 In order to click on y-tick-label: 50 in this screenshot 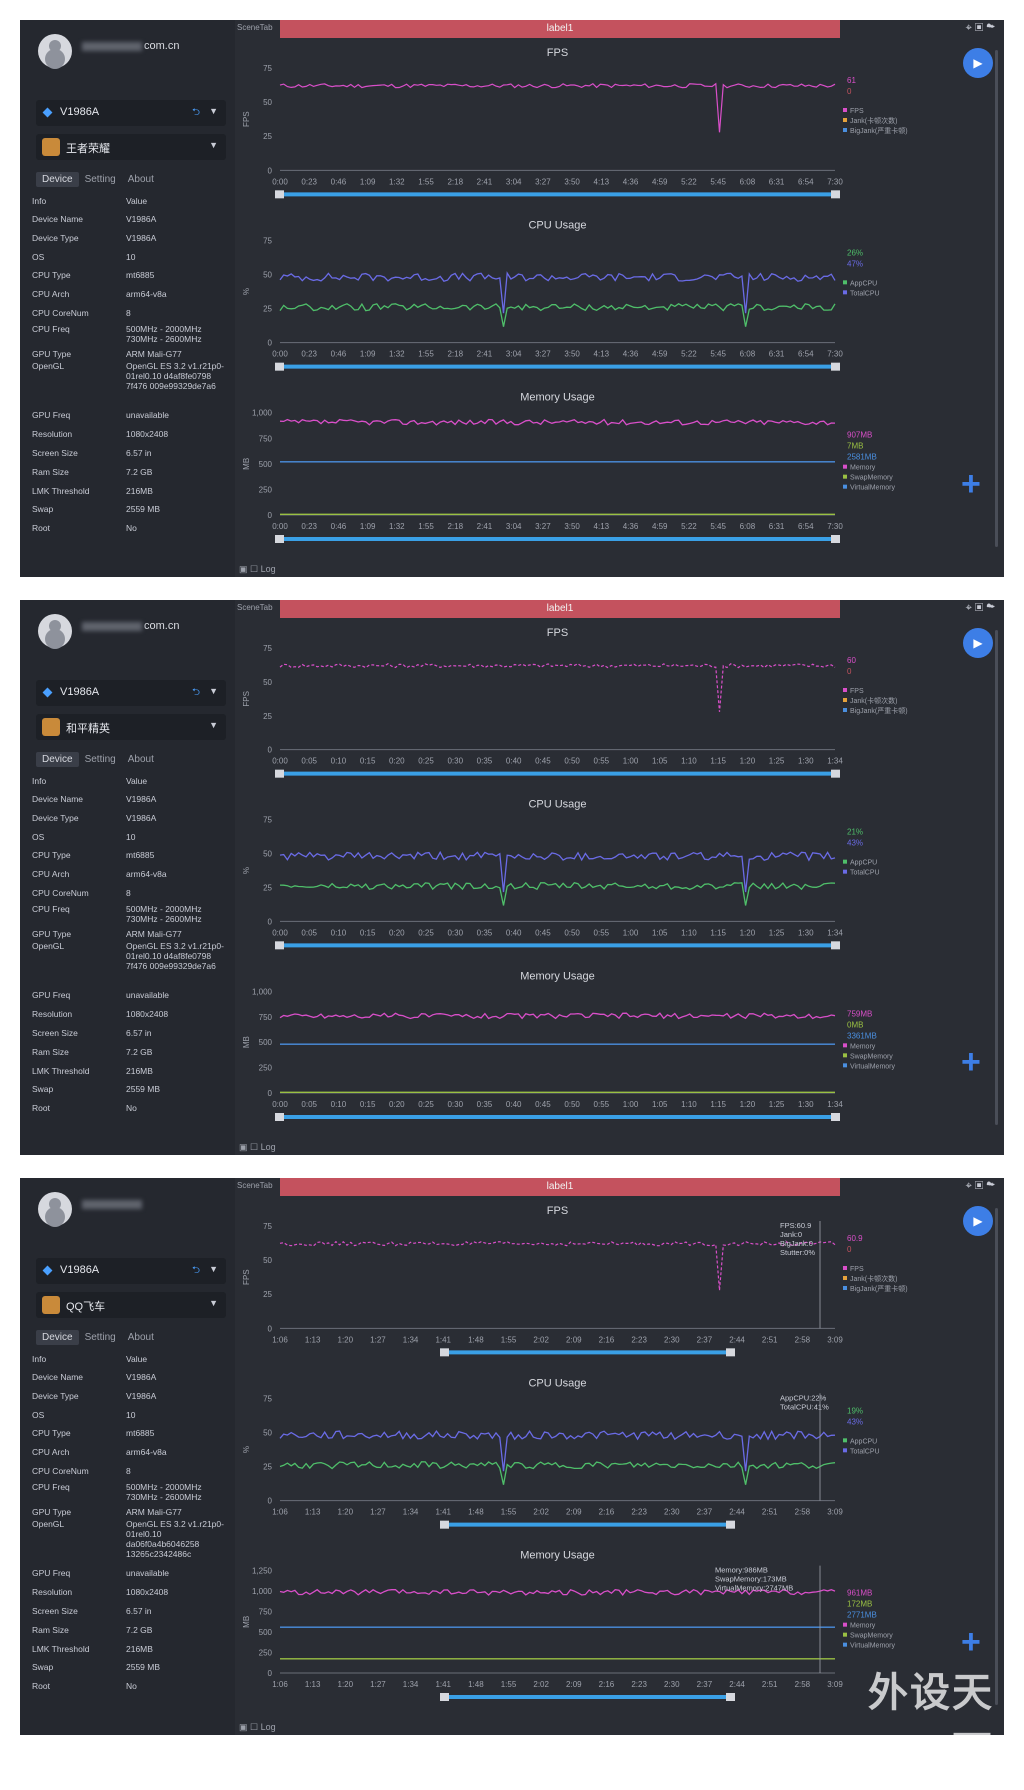, I will do `click(267, 102)`.